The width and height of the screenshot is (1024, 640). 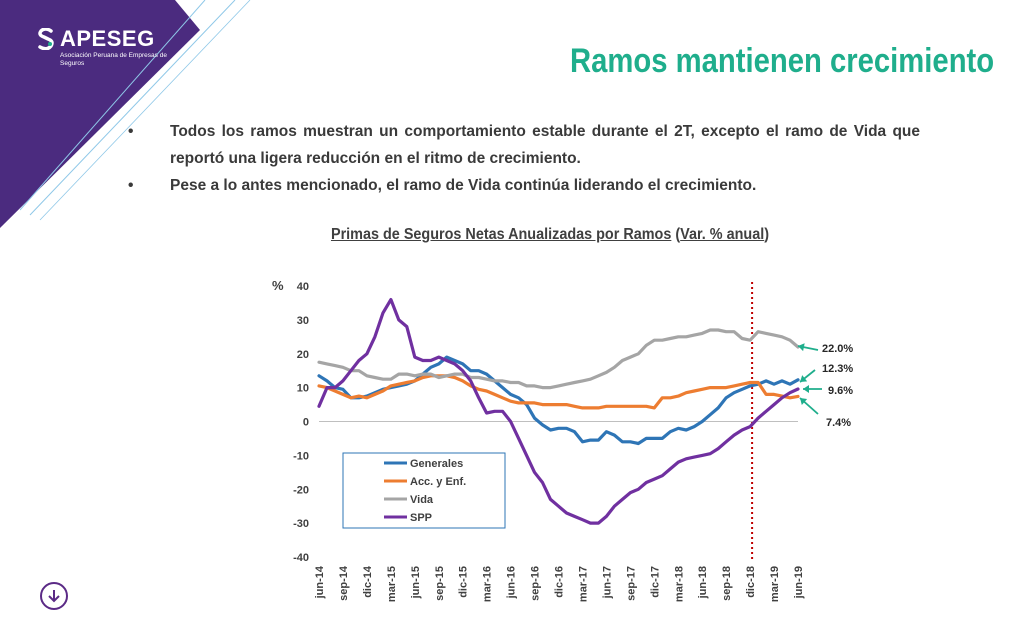 I want to click on logo-wordmark: APESEG, so click(x=107, y=38).